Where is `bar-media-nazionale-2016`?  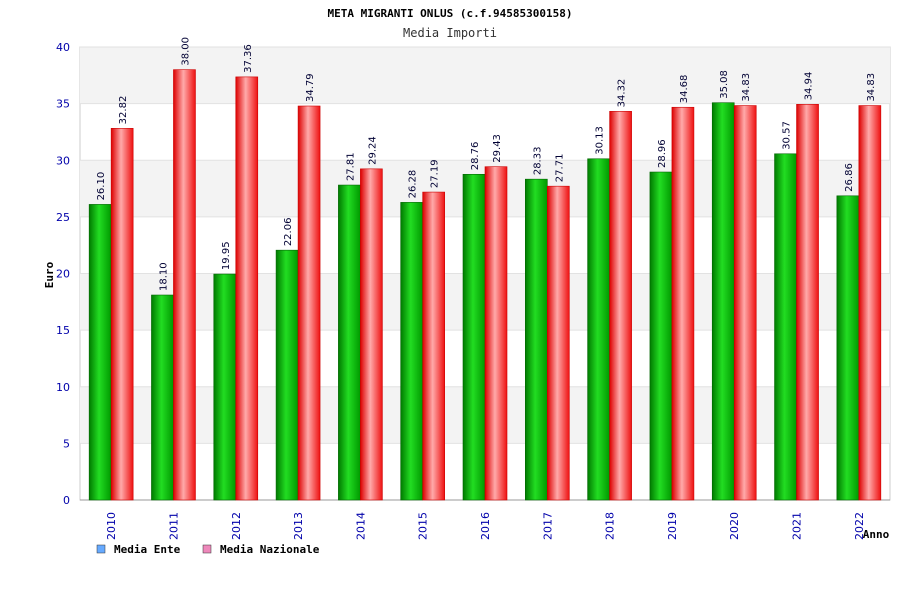
bar-media-nazionale-2016 is located at coordinates (496, 333).